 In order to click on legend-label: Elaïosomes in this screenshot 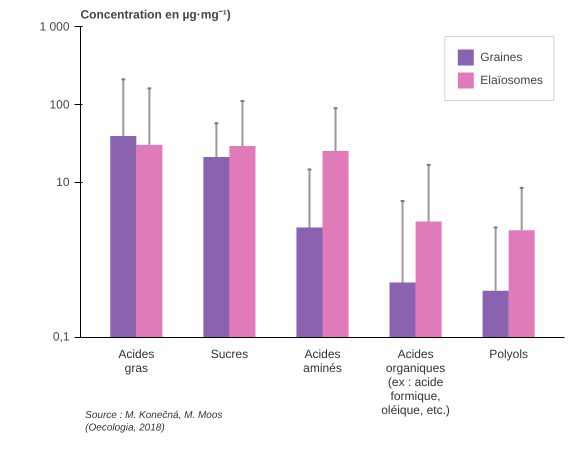, I will do `click(511, 80)`.